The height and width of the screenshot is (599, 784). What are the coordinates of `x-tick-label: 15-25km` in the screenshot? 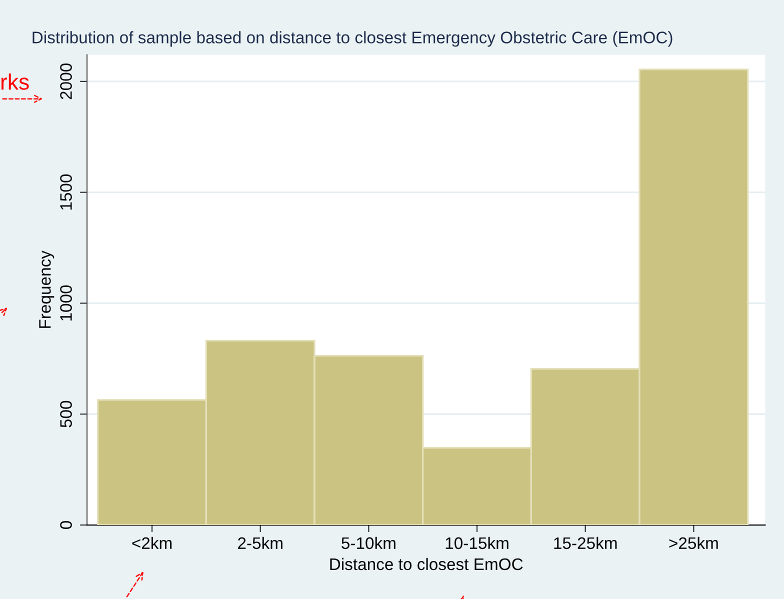 It's located at (585, 543).